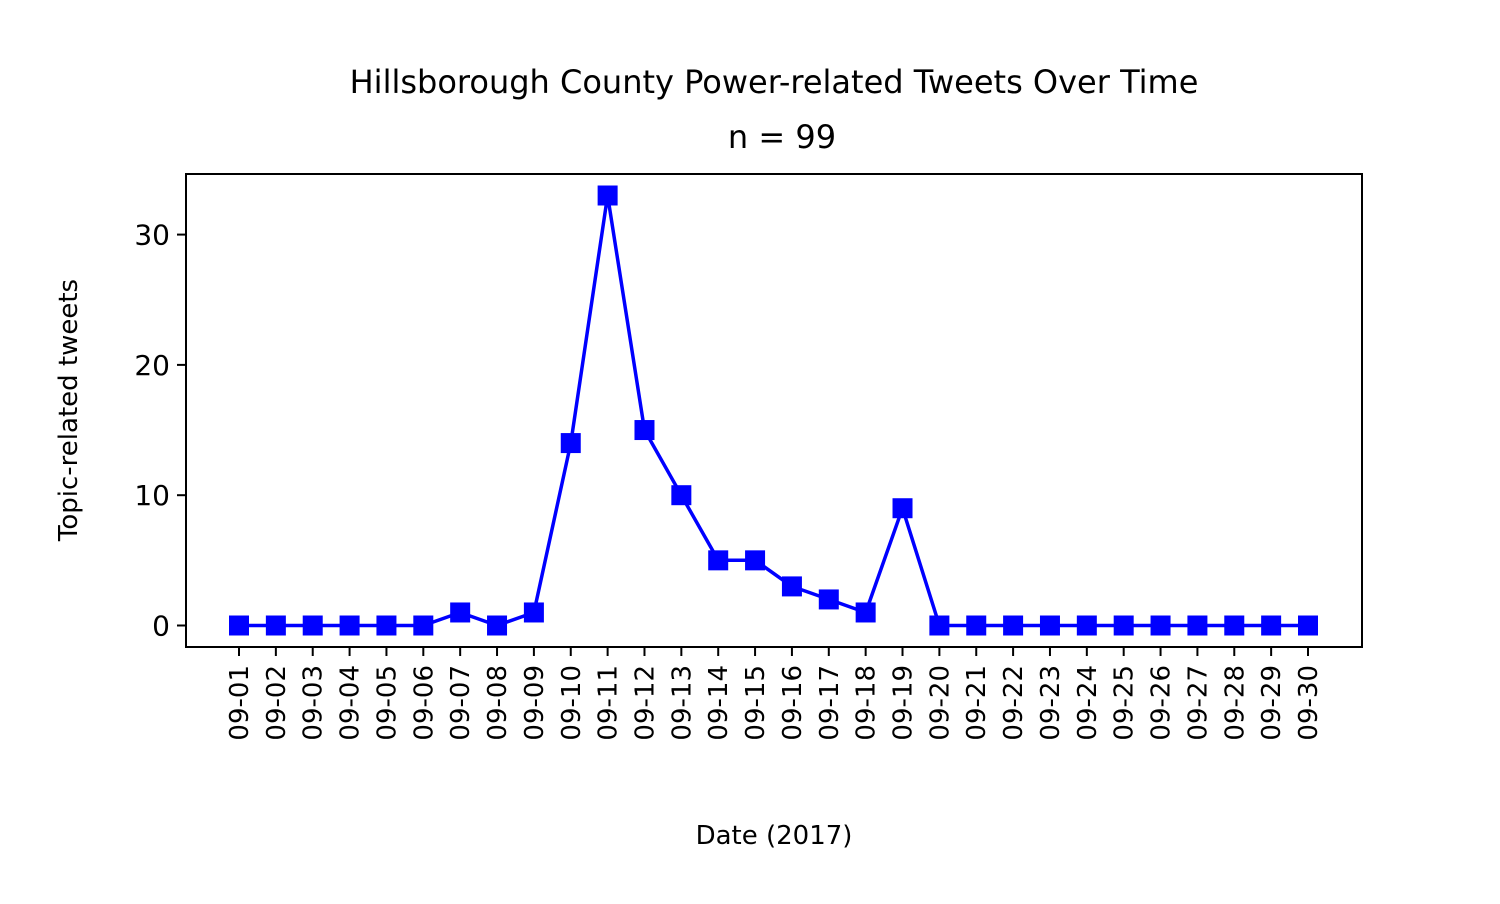 This screenshot has height=904, width=1500. What do you see at coordinates (1125, 703) in the screenshot?
I see `x-tick-label: 09-25` at bounding box center [1125, 703].